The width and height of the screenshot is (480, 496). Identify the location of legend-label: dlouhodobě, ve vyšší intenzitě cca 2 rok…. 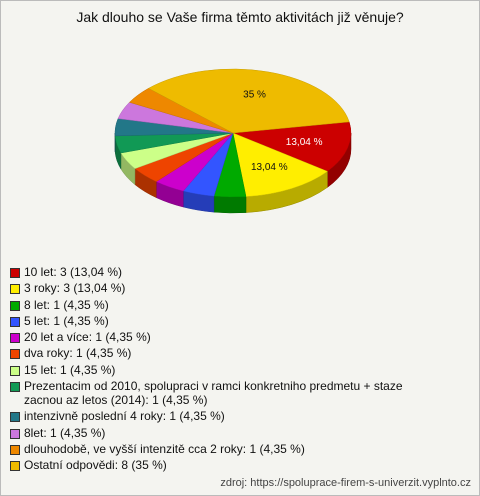
(164, 448).